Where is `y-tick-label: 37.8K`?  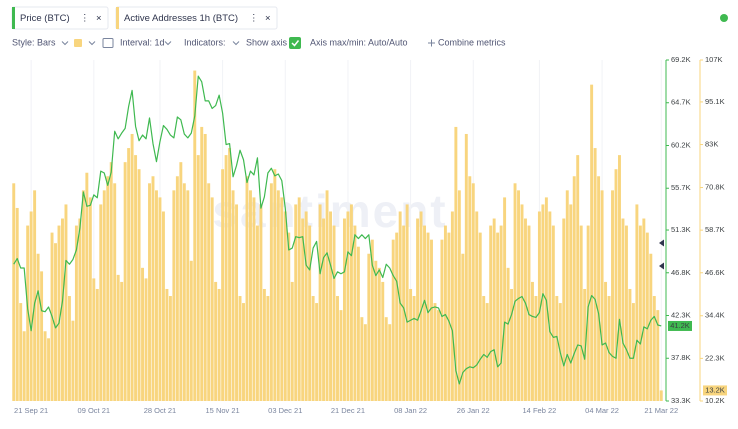 y-tick-label: 37.8K is located at coordinates (681, 357).